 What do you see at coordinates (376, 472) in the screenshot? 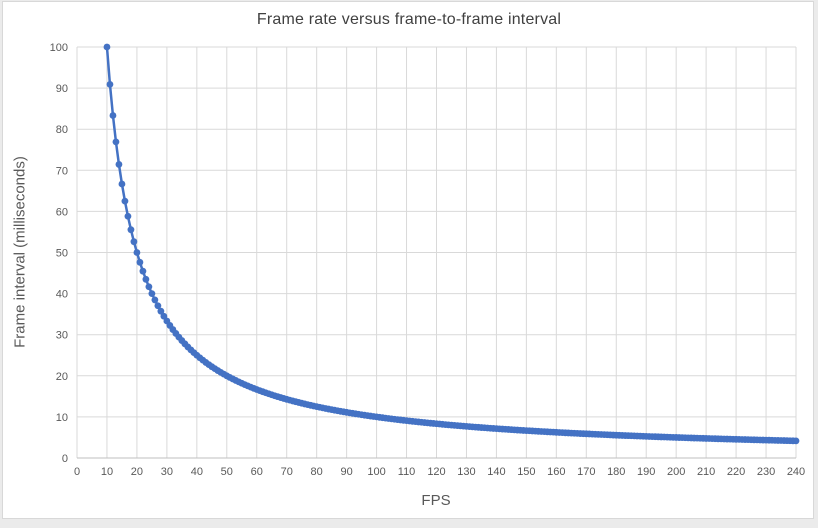
I see `x-tick-label: 100` at bounding box center [376, 472].